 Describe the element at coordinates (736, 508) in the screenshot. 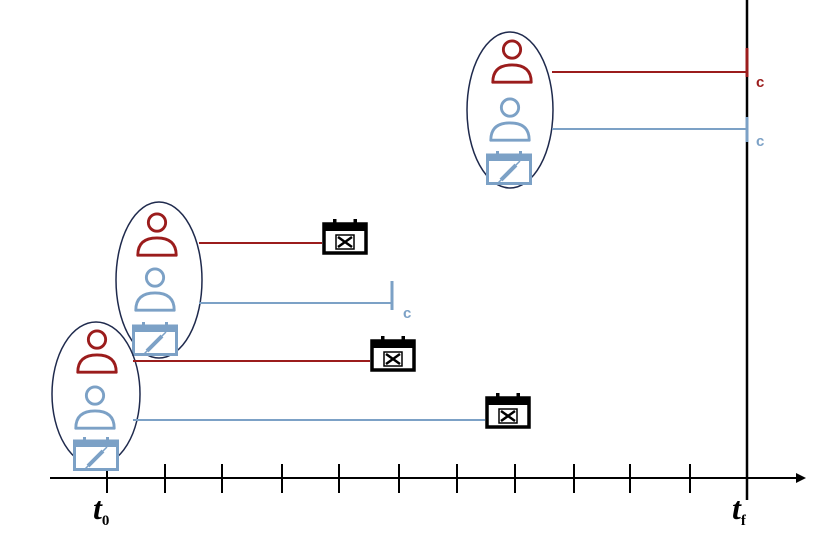

I see `tf-main: t` at that location.